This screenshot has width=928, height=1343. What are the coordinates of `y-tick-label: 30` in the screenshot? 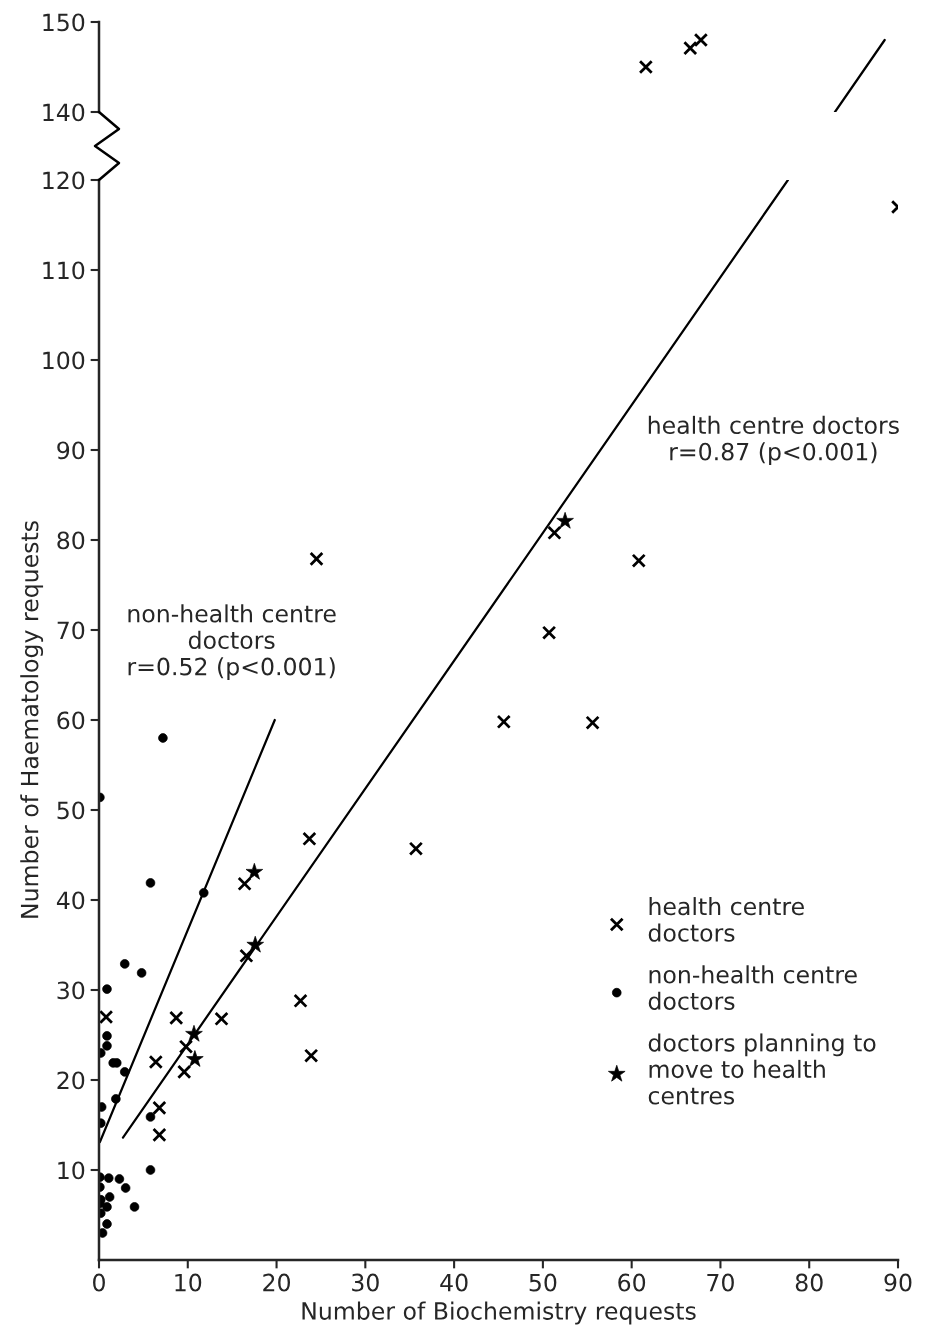 It's located at (71, 990).